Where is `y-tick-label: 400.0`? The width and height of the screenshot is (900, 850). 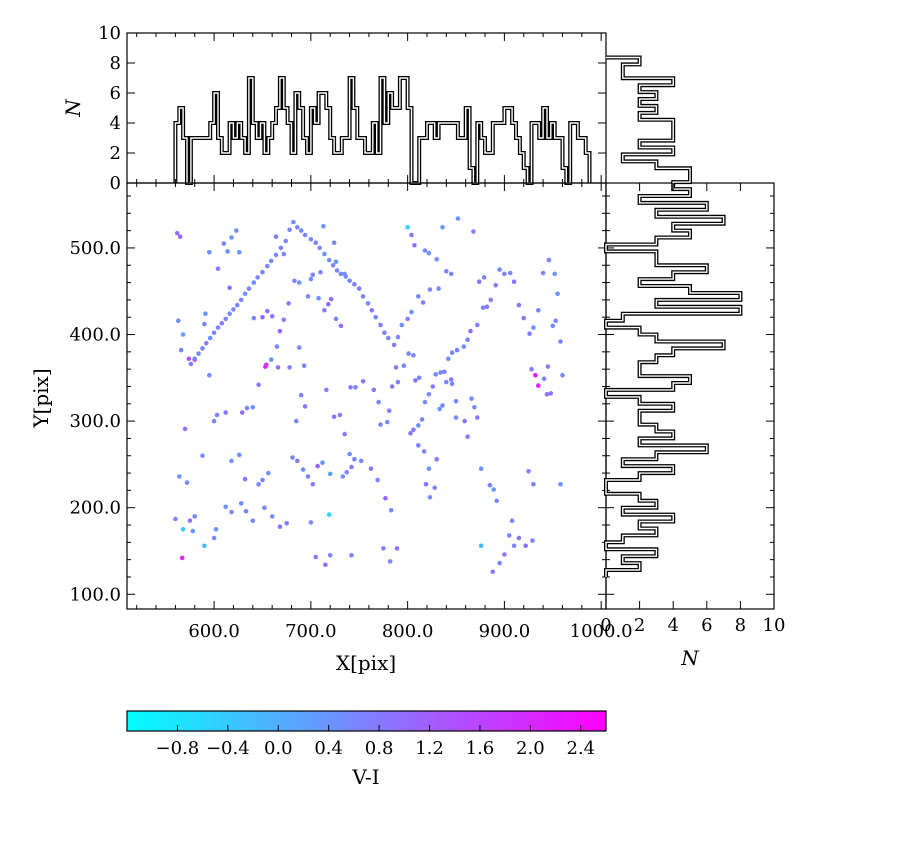
y-tick-label: 400.0 is located at coordinates (95, 335).